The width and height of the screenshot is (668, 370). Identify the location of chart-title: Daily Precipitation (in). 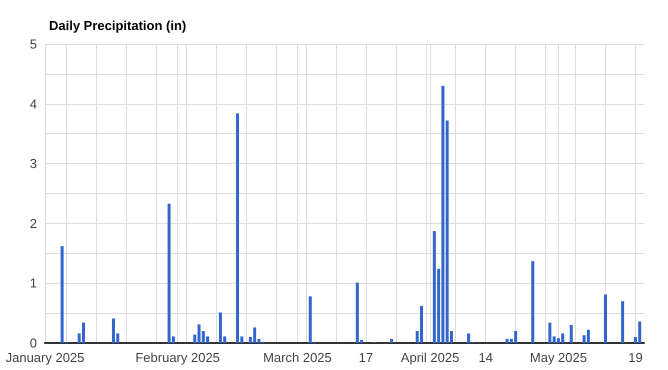
(117, 25).